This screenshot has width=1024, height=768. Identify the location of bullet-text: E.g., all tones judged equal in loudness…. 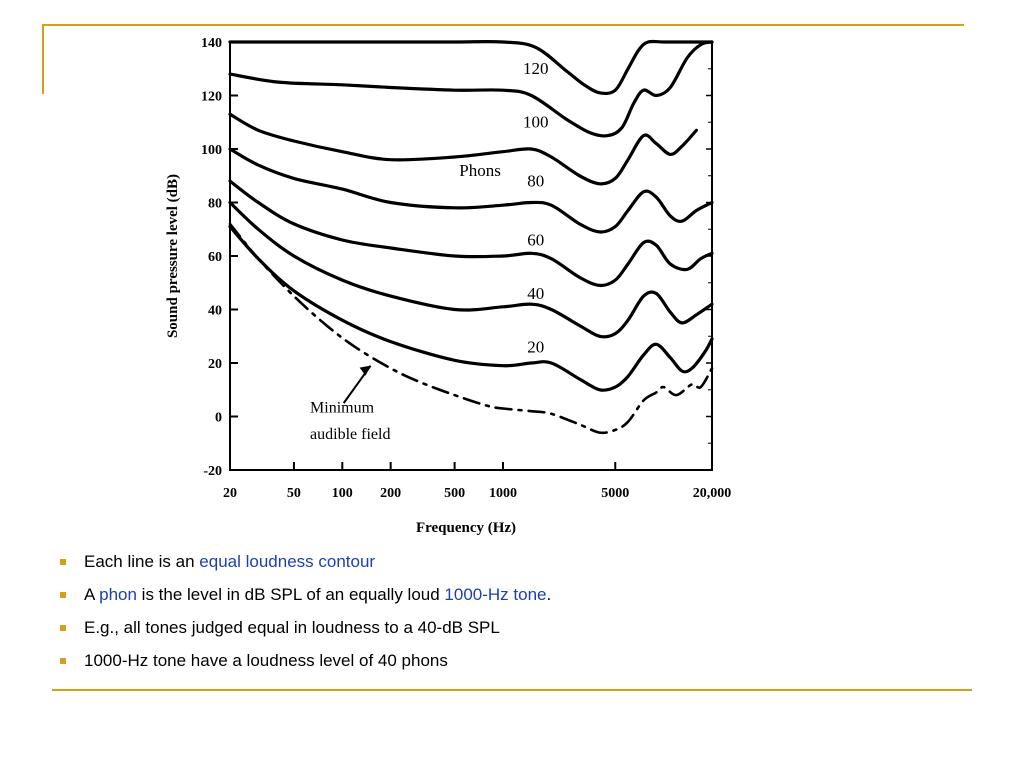
(292, 627).